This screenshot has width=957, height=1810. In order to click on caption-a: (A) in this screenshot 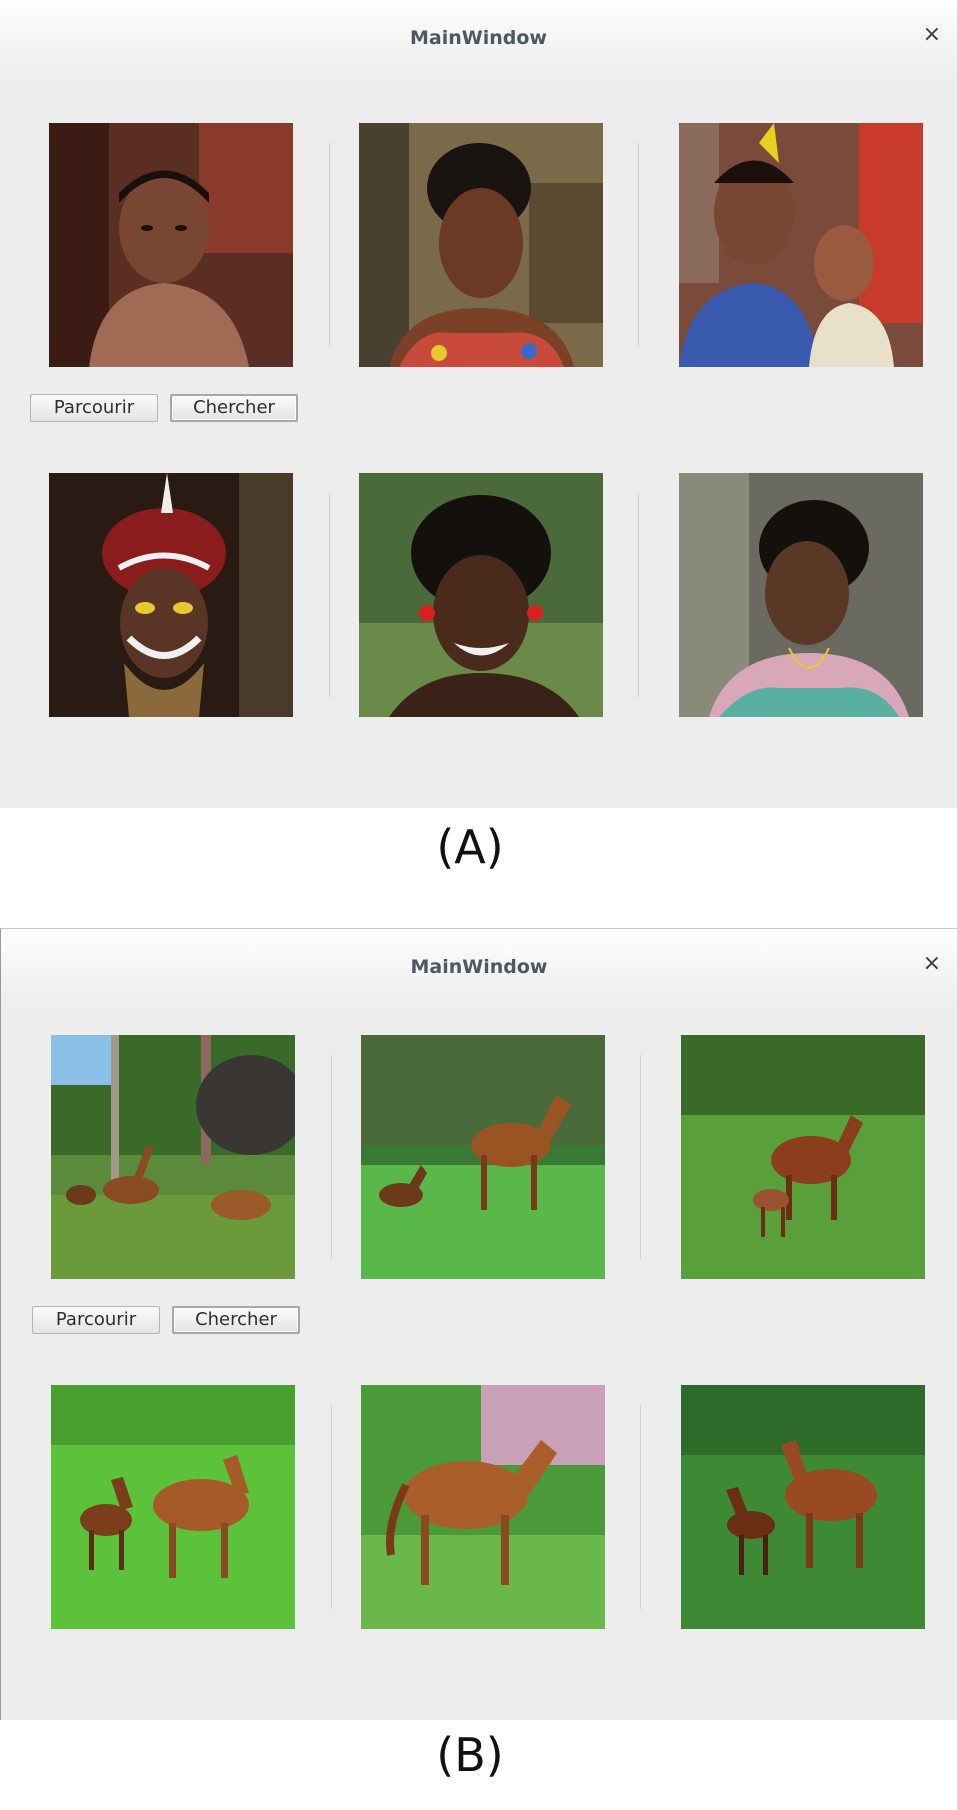, I will do `click(470, 847)`.